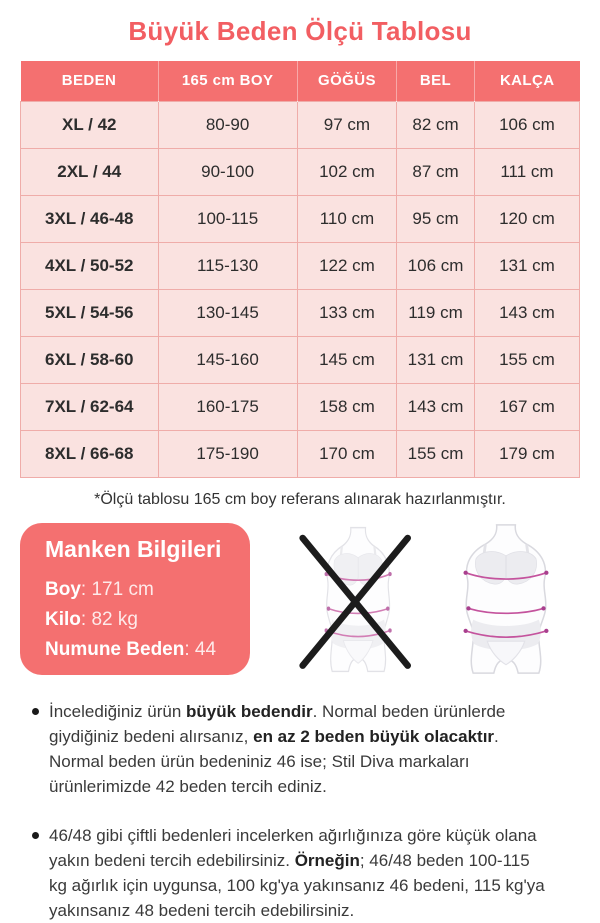  I want to click on model-field-label: Boy, so click(63, 589).